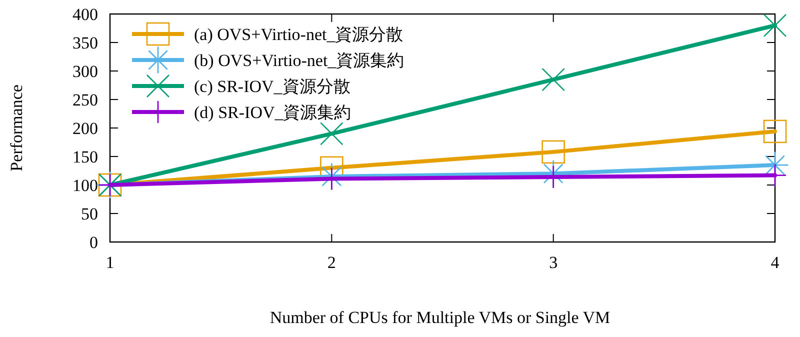  I want to click on y-axis-title: Performance, so click(16, 128).